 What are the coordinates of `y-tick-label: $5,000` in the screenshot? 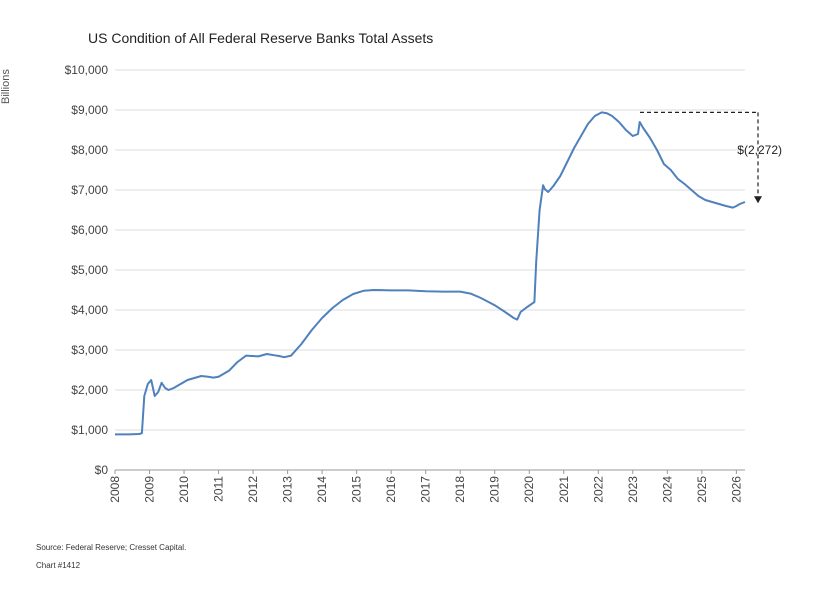 It's located at (89, 270).